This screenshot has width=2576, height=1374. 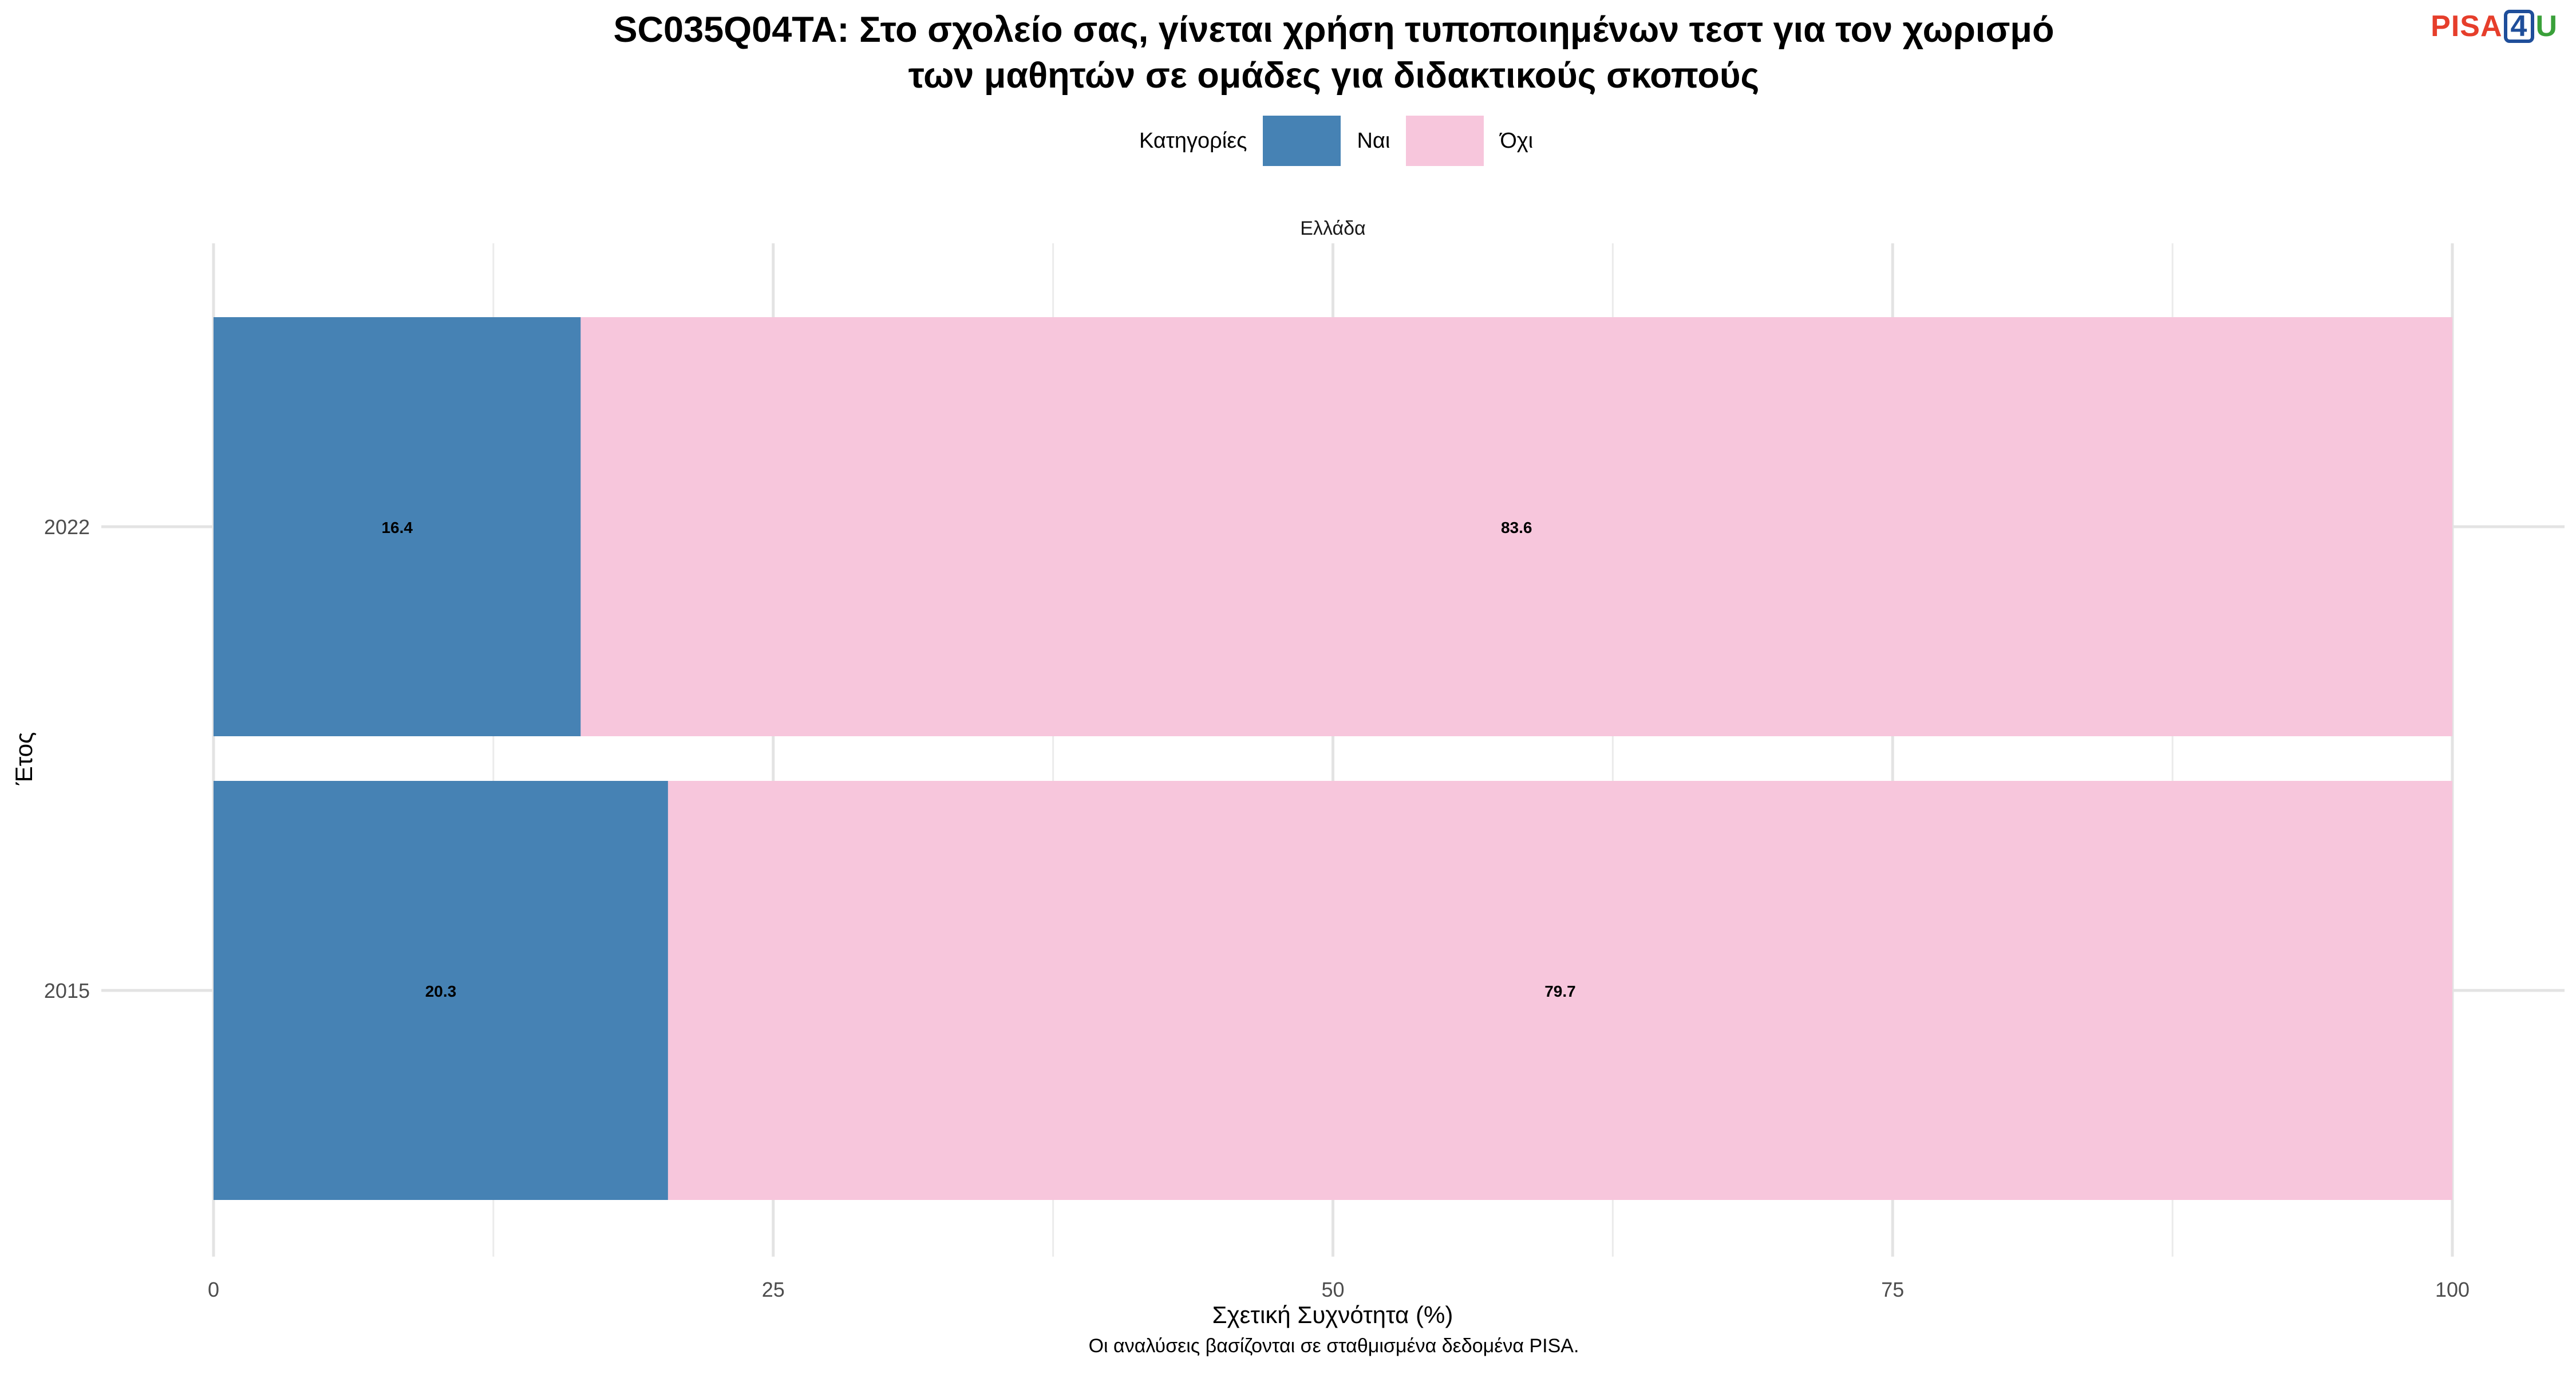 I want to click on legend-item-nai: Ναι, so click(x=1326, y=141).